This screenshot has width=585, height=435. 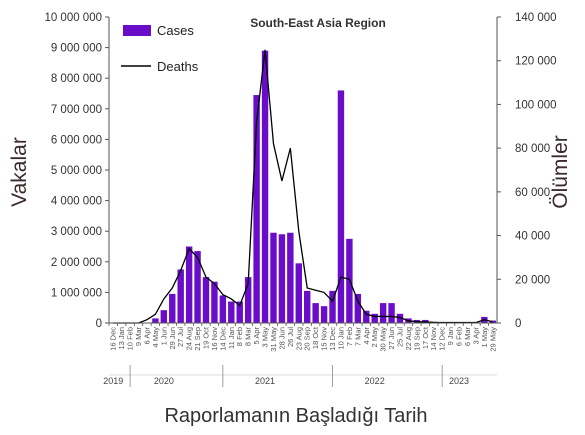 I want to click on x-tick-label: 21 Sep, so click(x=197, y=339).